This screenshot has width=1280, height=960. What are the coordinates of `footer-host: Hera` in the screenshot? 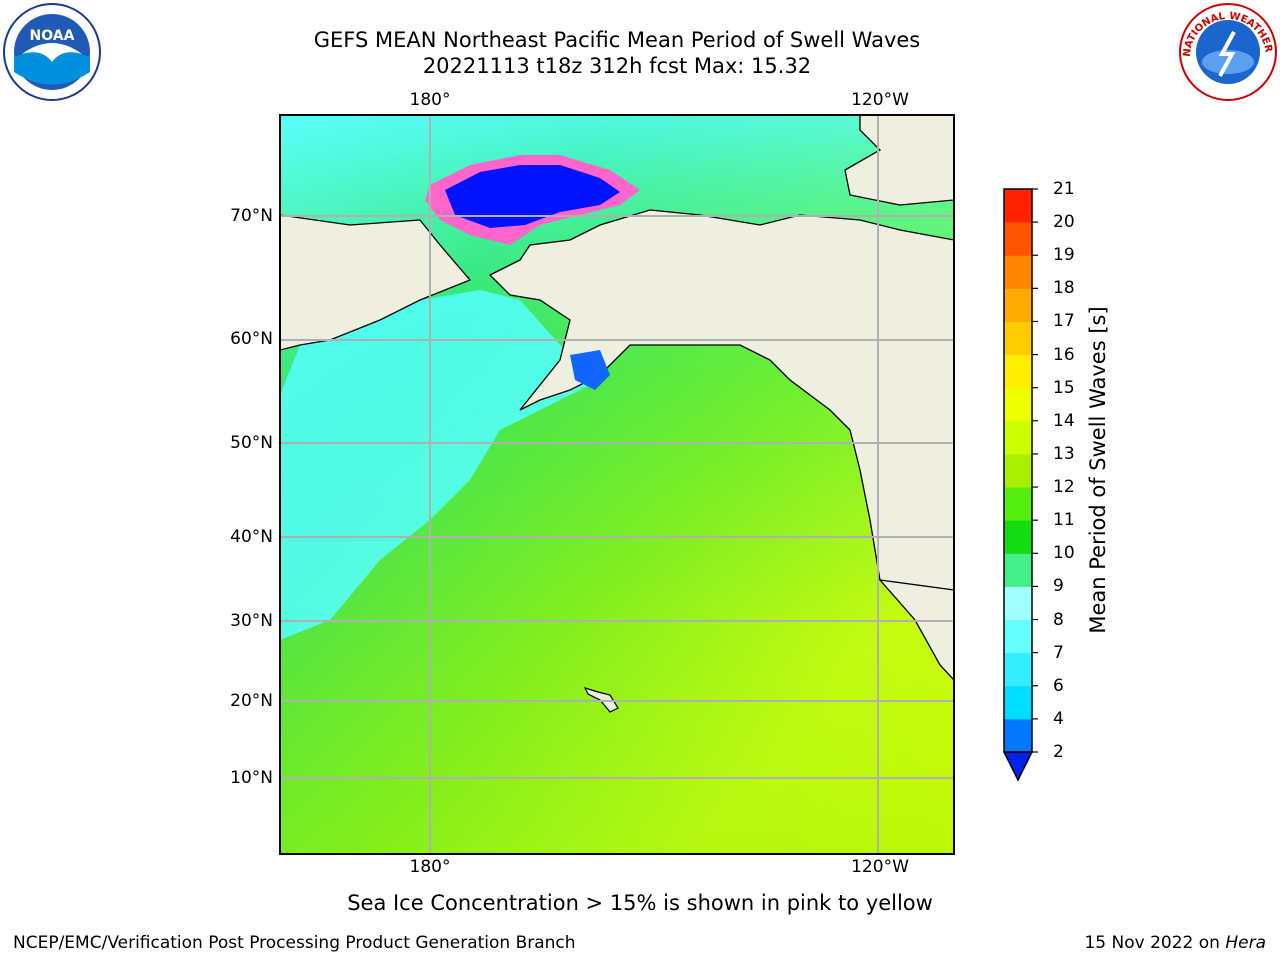 It's located at (1245, 943).